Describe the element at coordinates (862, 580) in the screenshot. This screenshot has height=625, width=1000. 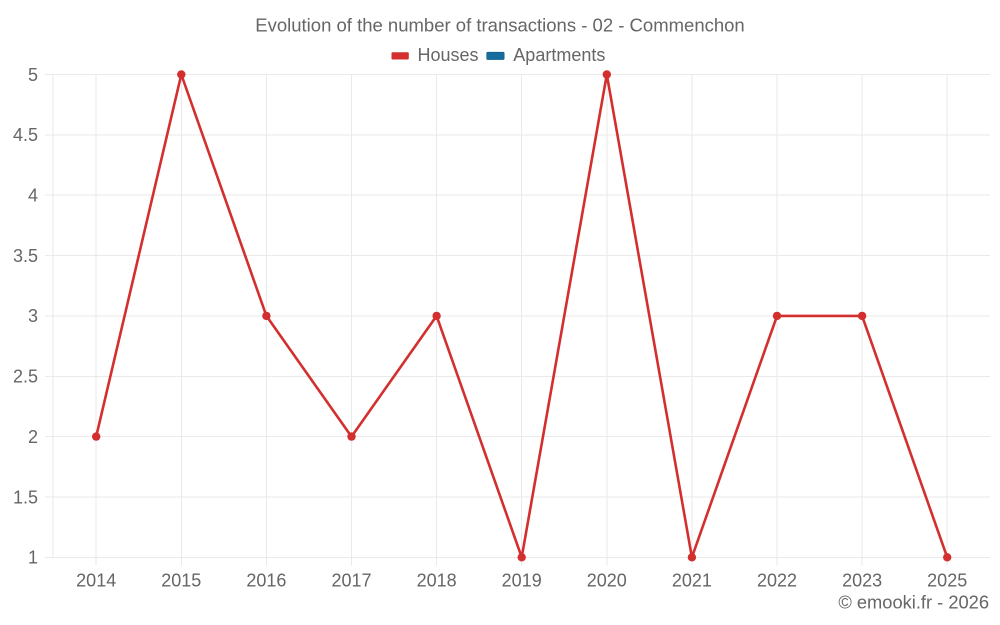
I see `svg-text: 2023` at that location.